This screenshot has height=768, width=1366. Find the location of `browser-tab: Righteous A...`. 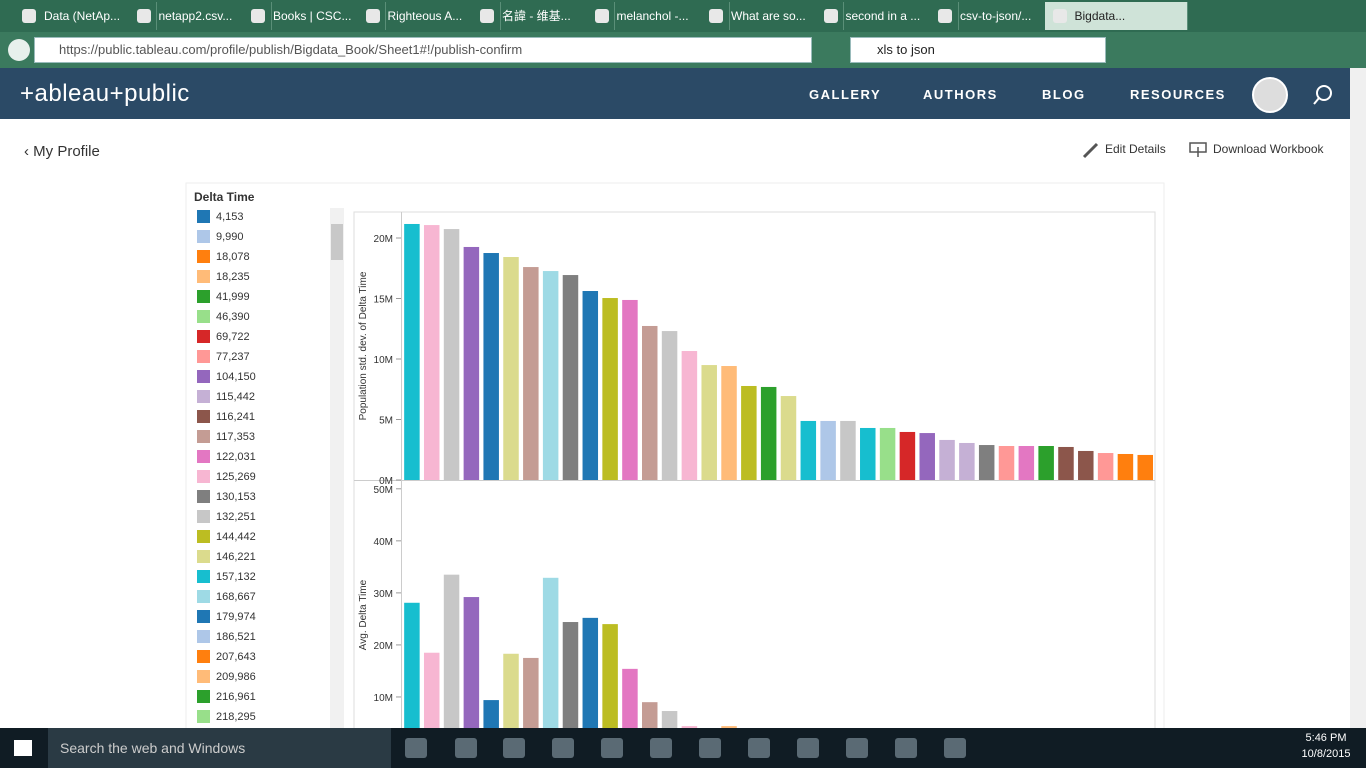

browser-tab: Righteous A... is located at coordinates (429, 16).